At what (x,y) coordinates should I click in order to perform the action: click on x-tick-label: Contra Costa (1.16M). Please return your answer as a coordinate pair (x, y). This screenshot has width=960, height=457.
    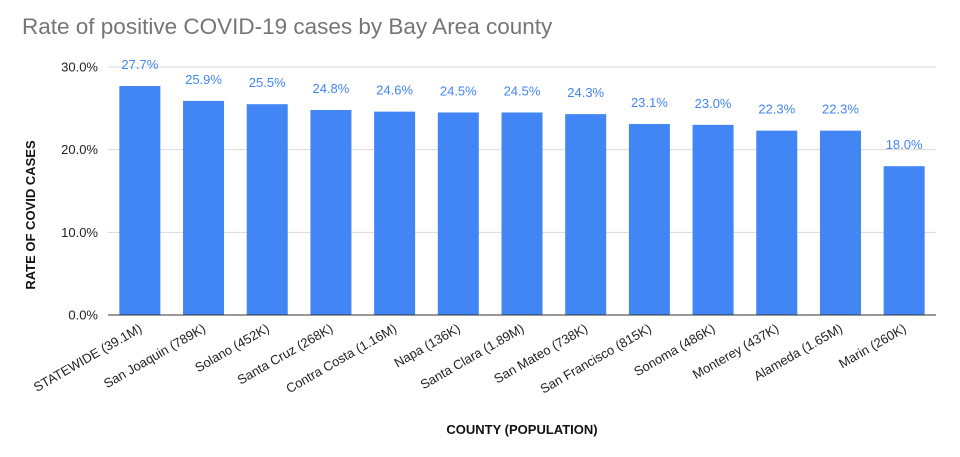
    Looking at the image, I should click on (341, 358).